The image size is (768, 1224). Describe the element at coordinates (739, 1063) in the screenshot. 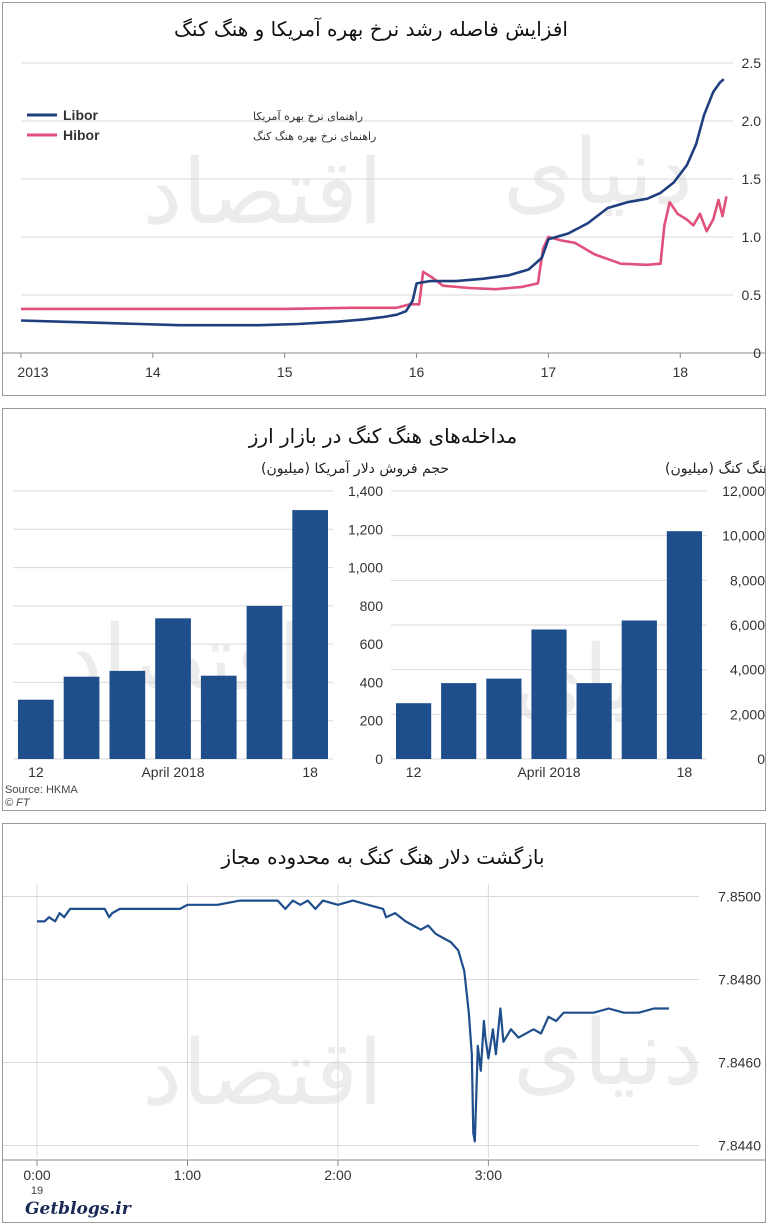

I see `y-tick-label: 7.8460` at that location.